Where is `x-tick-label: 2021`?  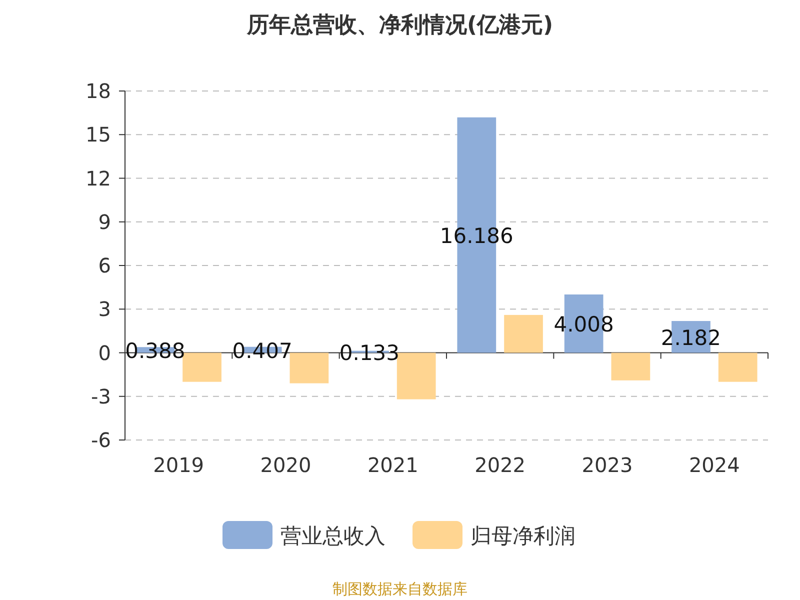 x-tick-label: 2021 is located at coordinates (392, 465).